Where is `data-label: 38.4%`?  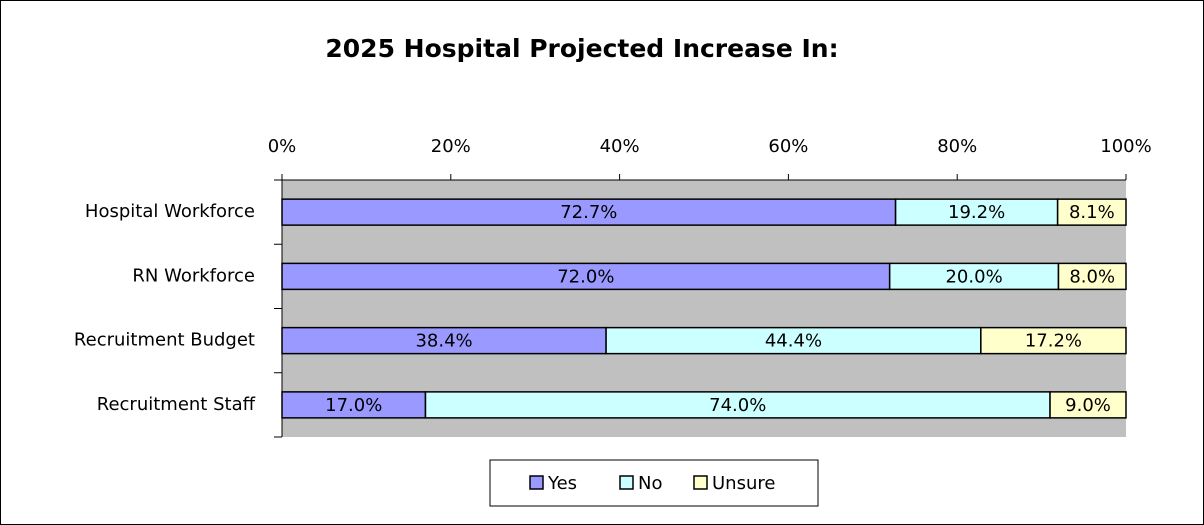
data-label: 38.4% is located at coordinates (443, 341).